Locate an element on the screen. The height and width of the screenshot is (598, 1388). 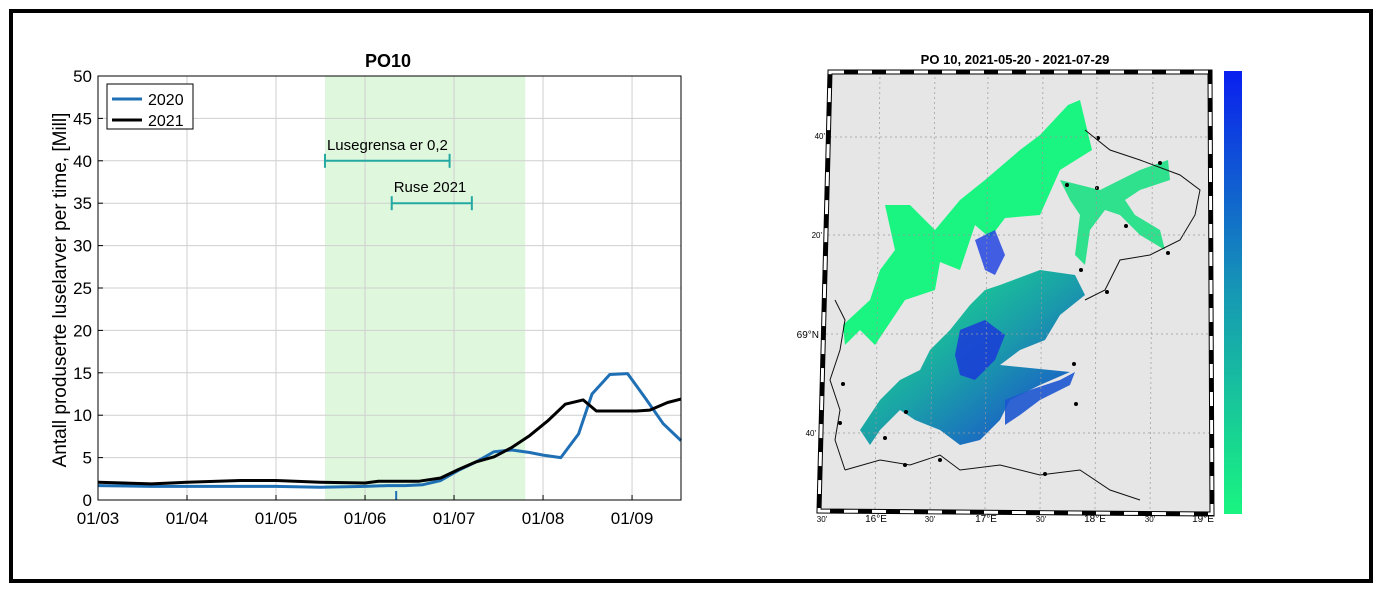
water-offshore is located at coordinates (967, 222).